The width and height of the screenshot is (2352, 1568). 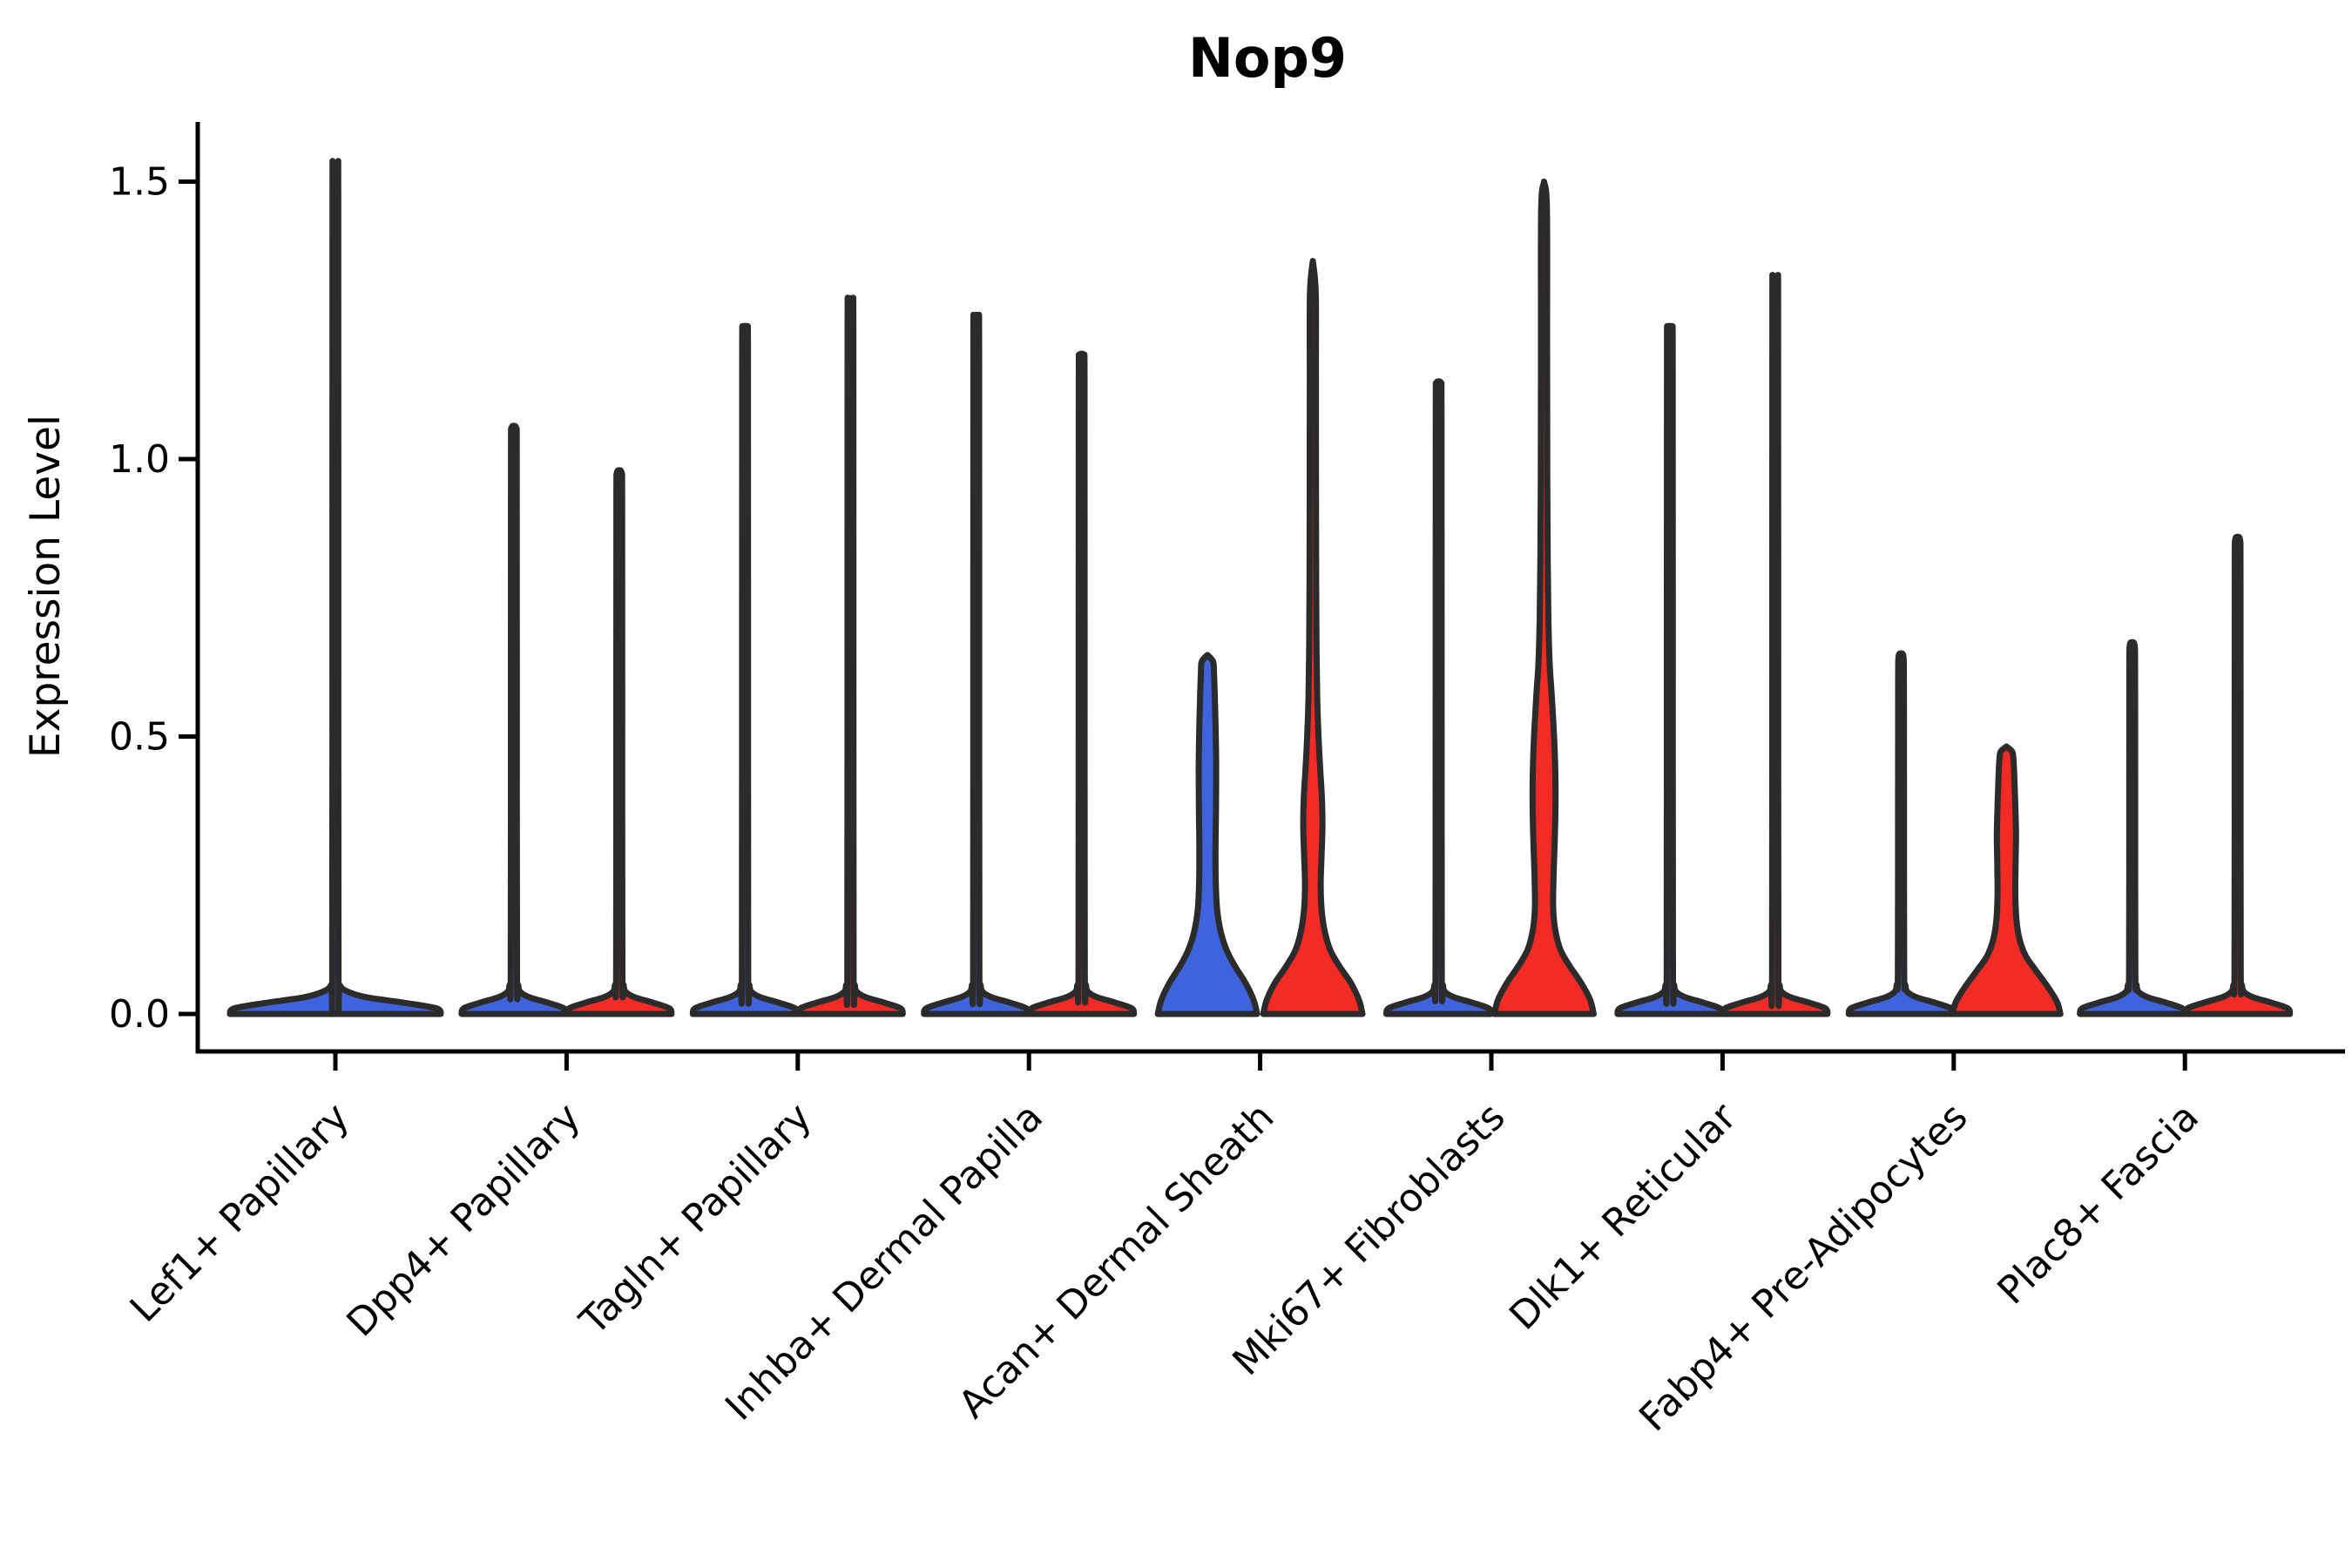 I want to click on y-axis-tick-label: 1.0, so click(x=139, y=460).